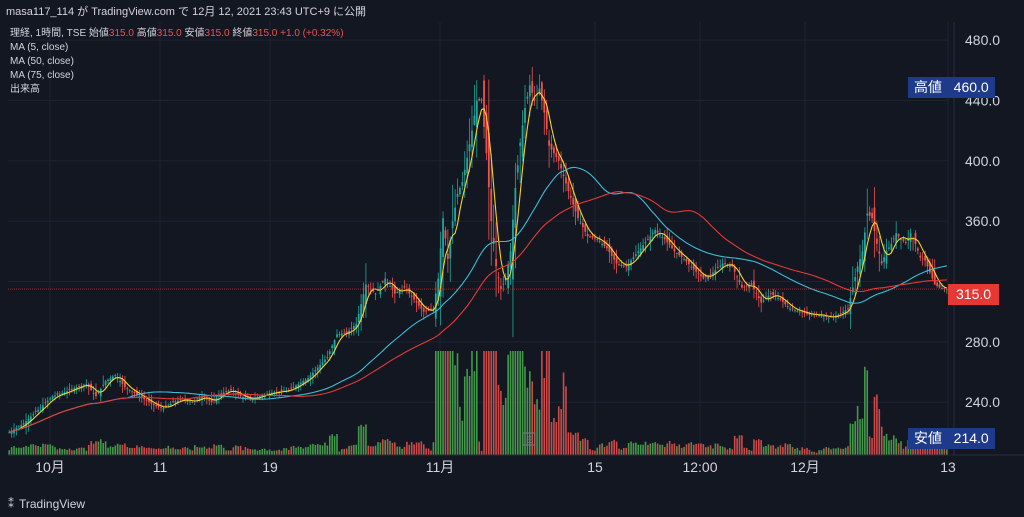 This screenshot has height=517, width=1024. I want to click on legend-ma5: MA (5, close), so click(39, 47).